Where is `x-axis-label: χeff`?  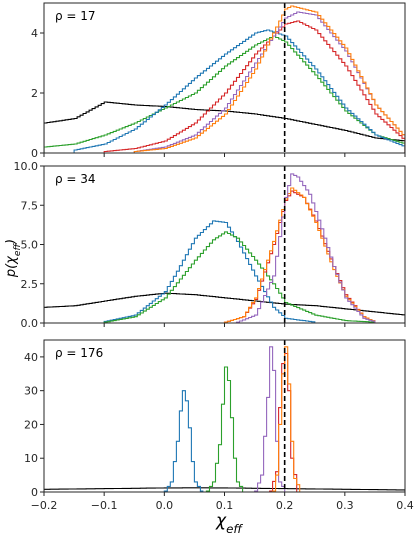 x-axis-label: χeff is located at coordinates (229, 522).